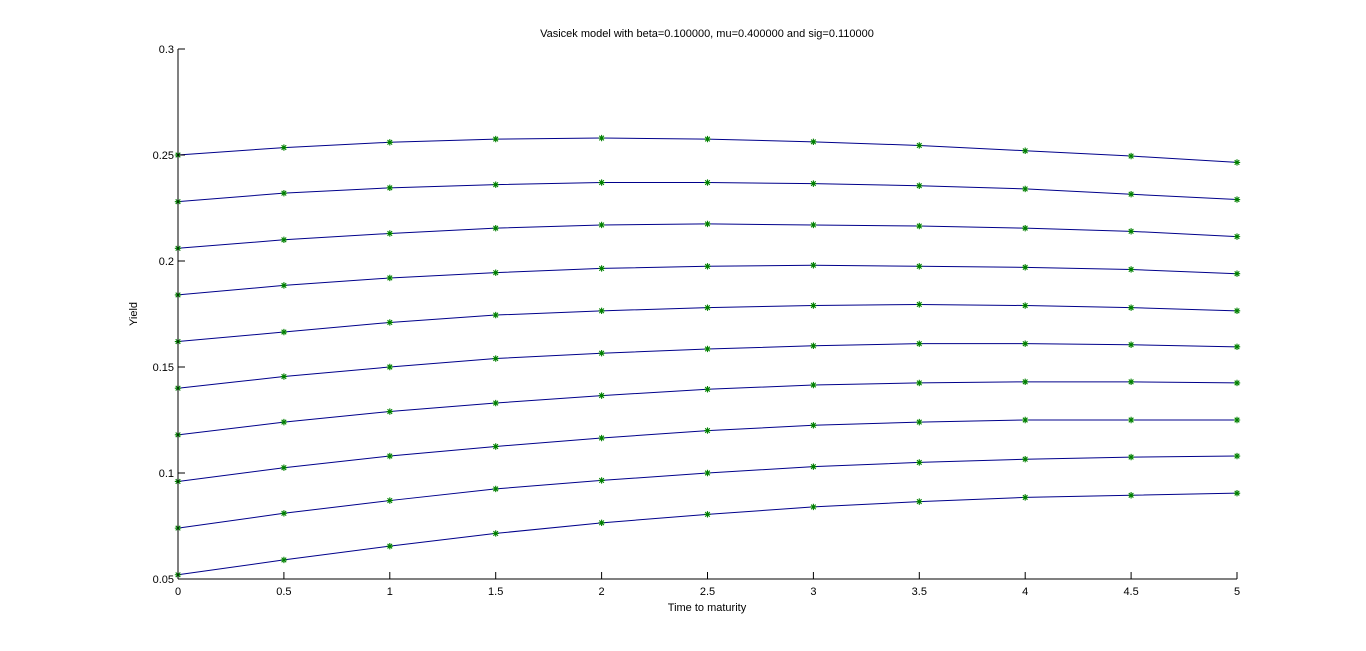 The height and width of the screenshot is (651, 1366). What do you see at coordinates (602, 592) in the screenshot?
I see `x-tick-label: 2` at bounding box center [602, 592].